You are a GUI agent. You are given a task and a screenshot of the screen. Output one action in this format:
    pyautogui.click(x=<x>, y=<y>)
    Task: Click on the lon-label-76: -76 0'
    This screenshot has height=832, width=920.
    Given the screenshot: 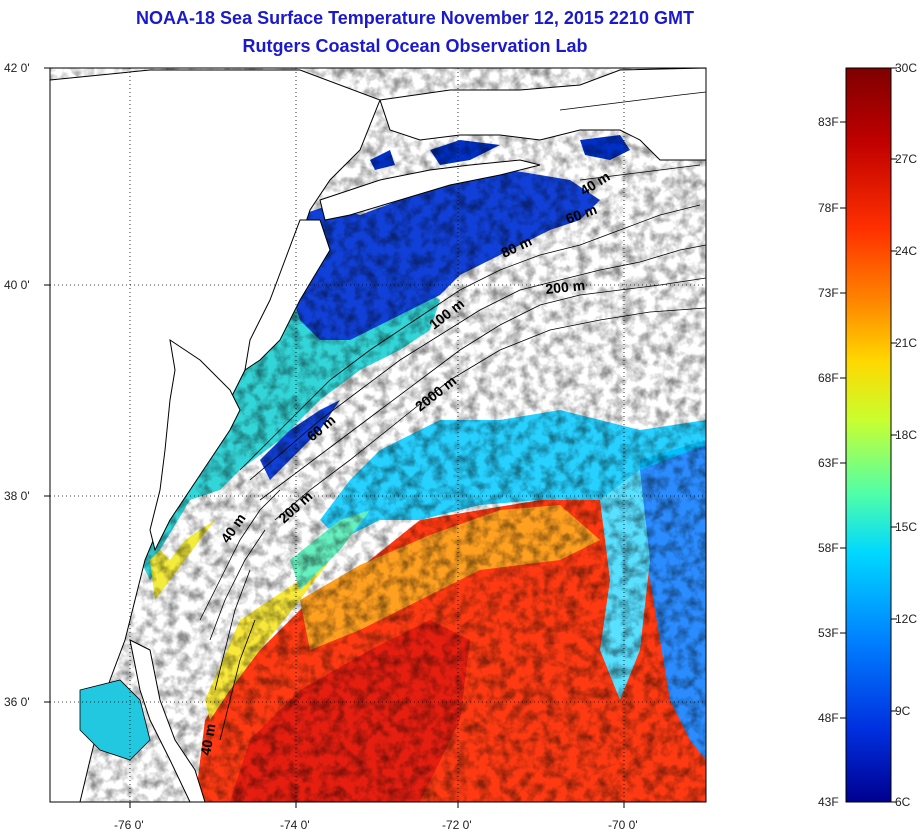 What is the action you would take?
    pyautogui.click(x=129, y=825)
    